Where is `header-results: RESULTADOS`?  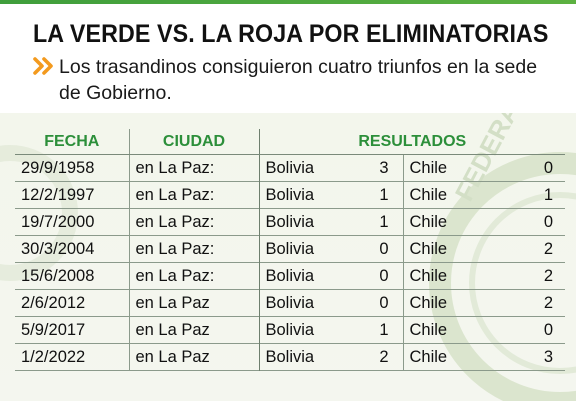 header-results: RESULTADOS is located at coordinates (412, 142).